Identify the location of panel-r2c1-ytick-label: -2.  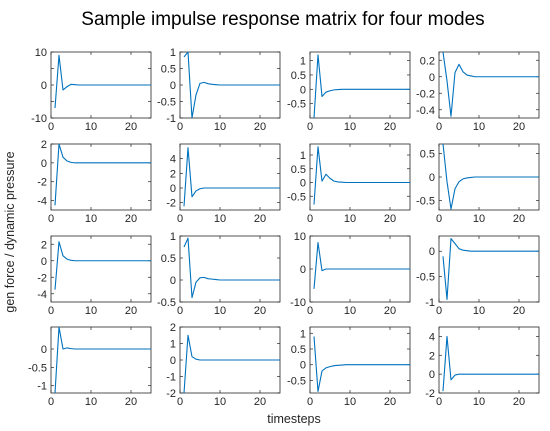
(42, 183).